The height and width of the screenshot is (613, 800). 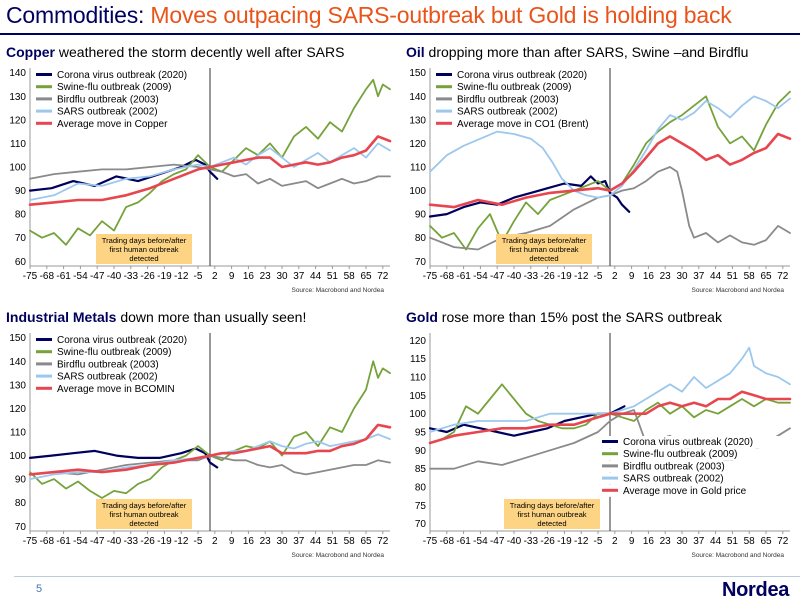 What do you see at coordinates (514, 541) in the screenshot?
I see `gold-x-tick-label: -40` at bounding box center [514, 541].